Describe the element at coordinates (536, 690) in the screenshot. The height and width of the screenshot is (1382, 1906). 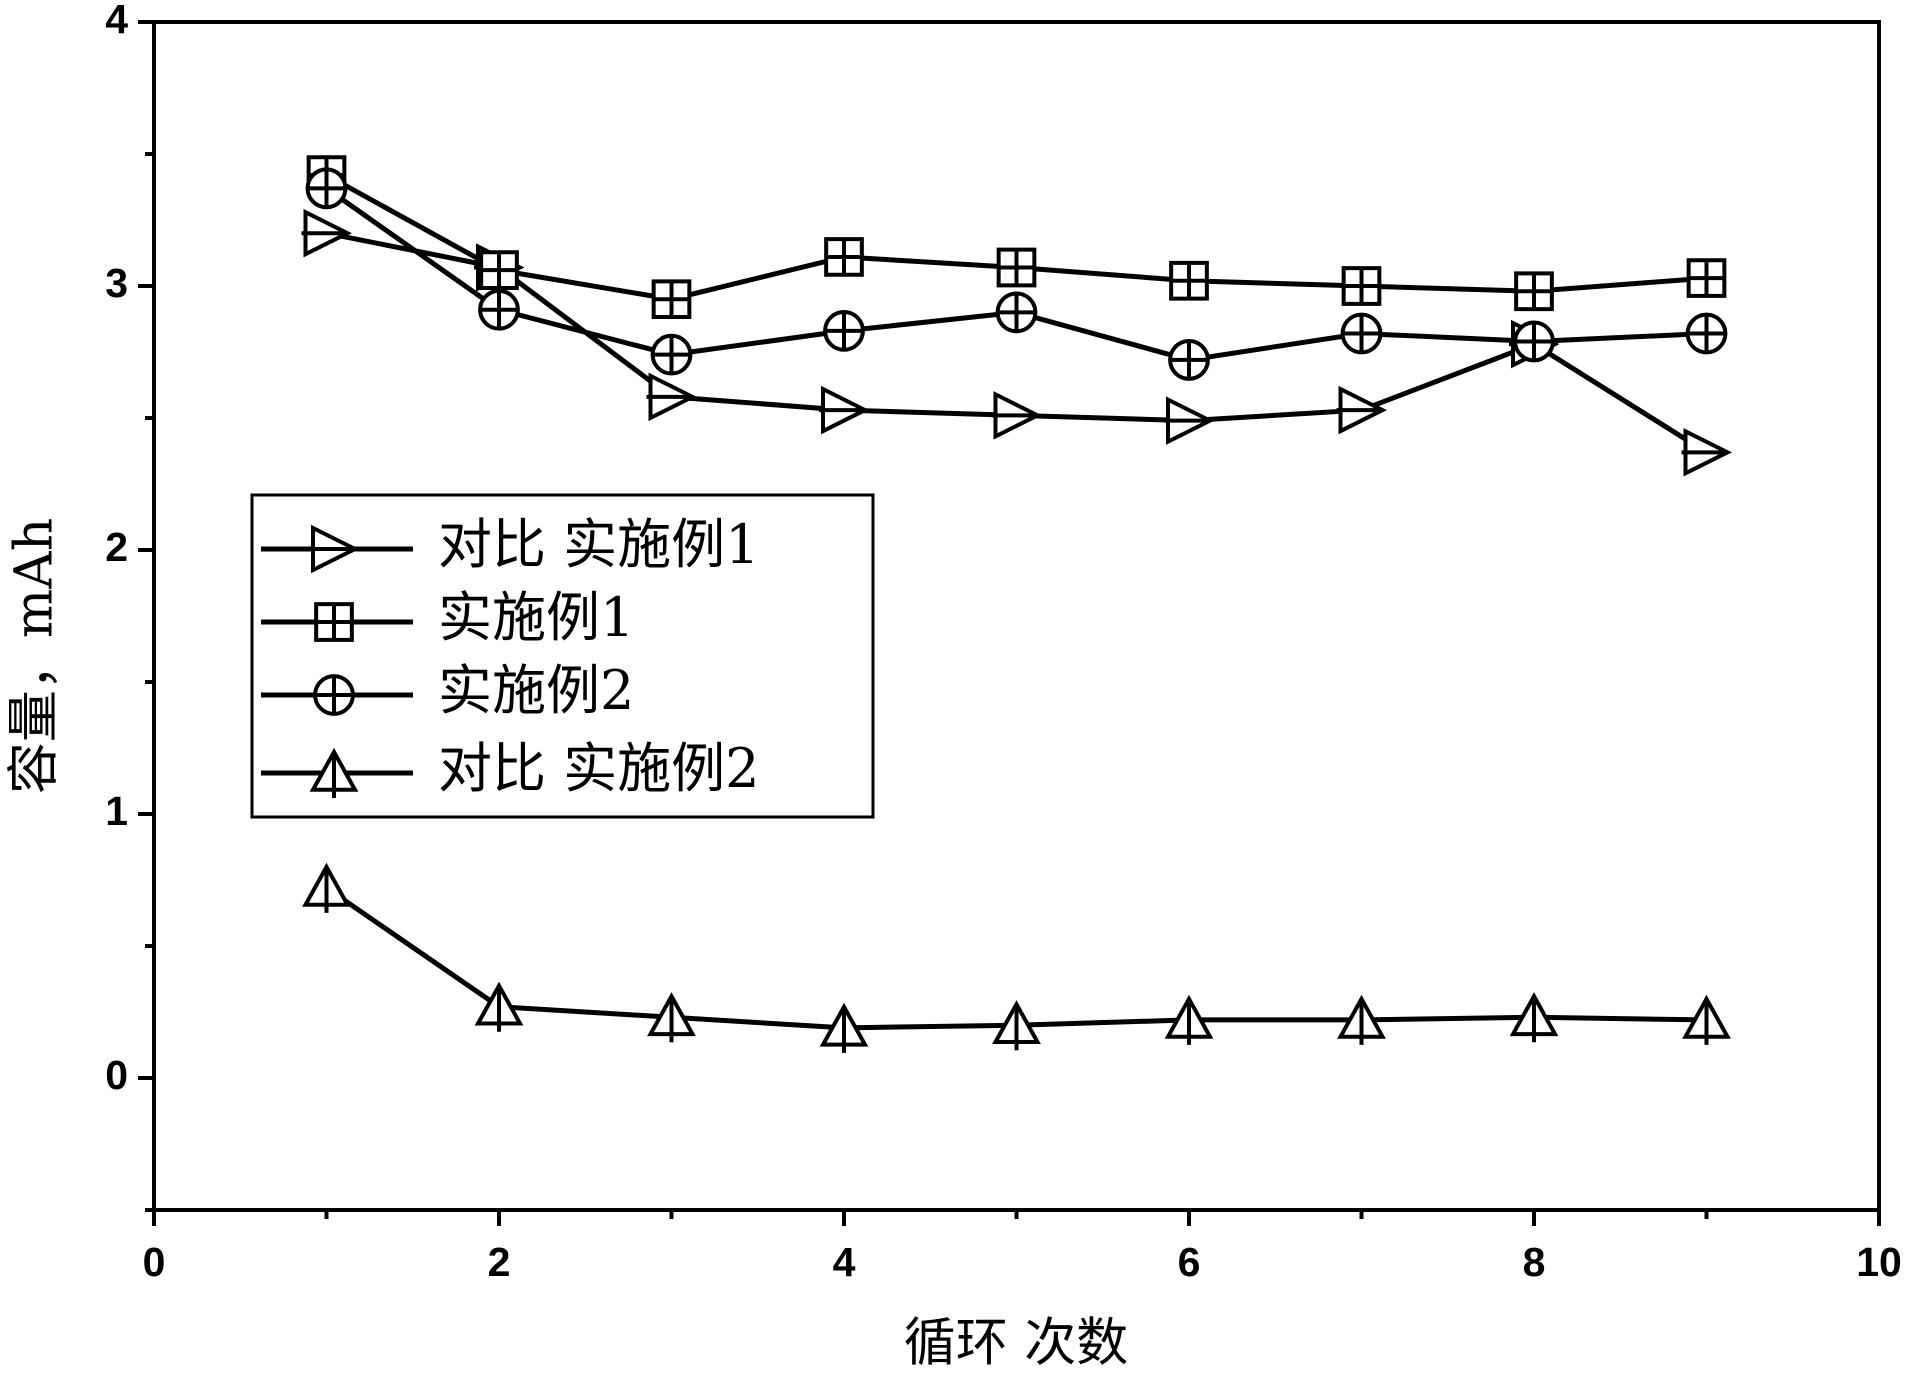
I see `legend-label: 实施例2` at that location.